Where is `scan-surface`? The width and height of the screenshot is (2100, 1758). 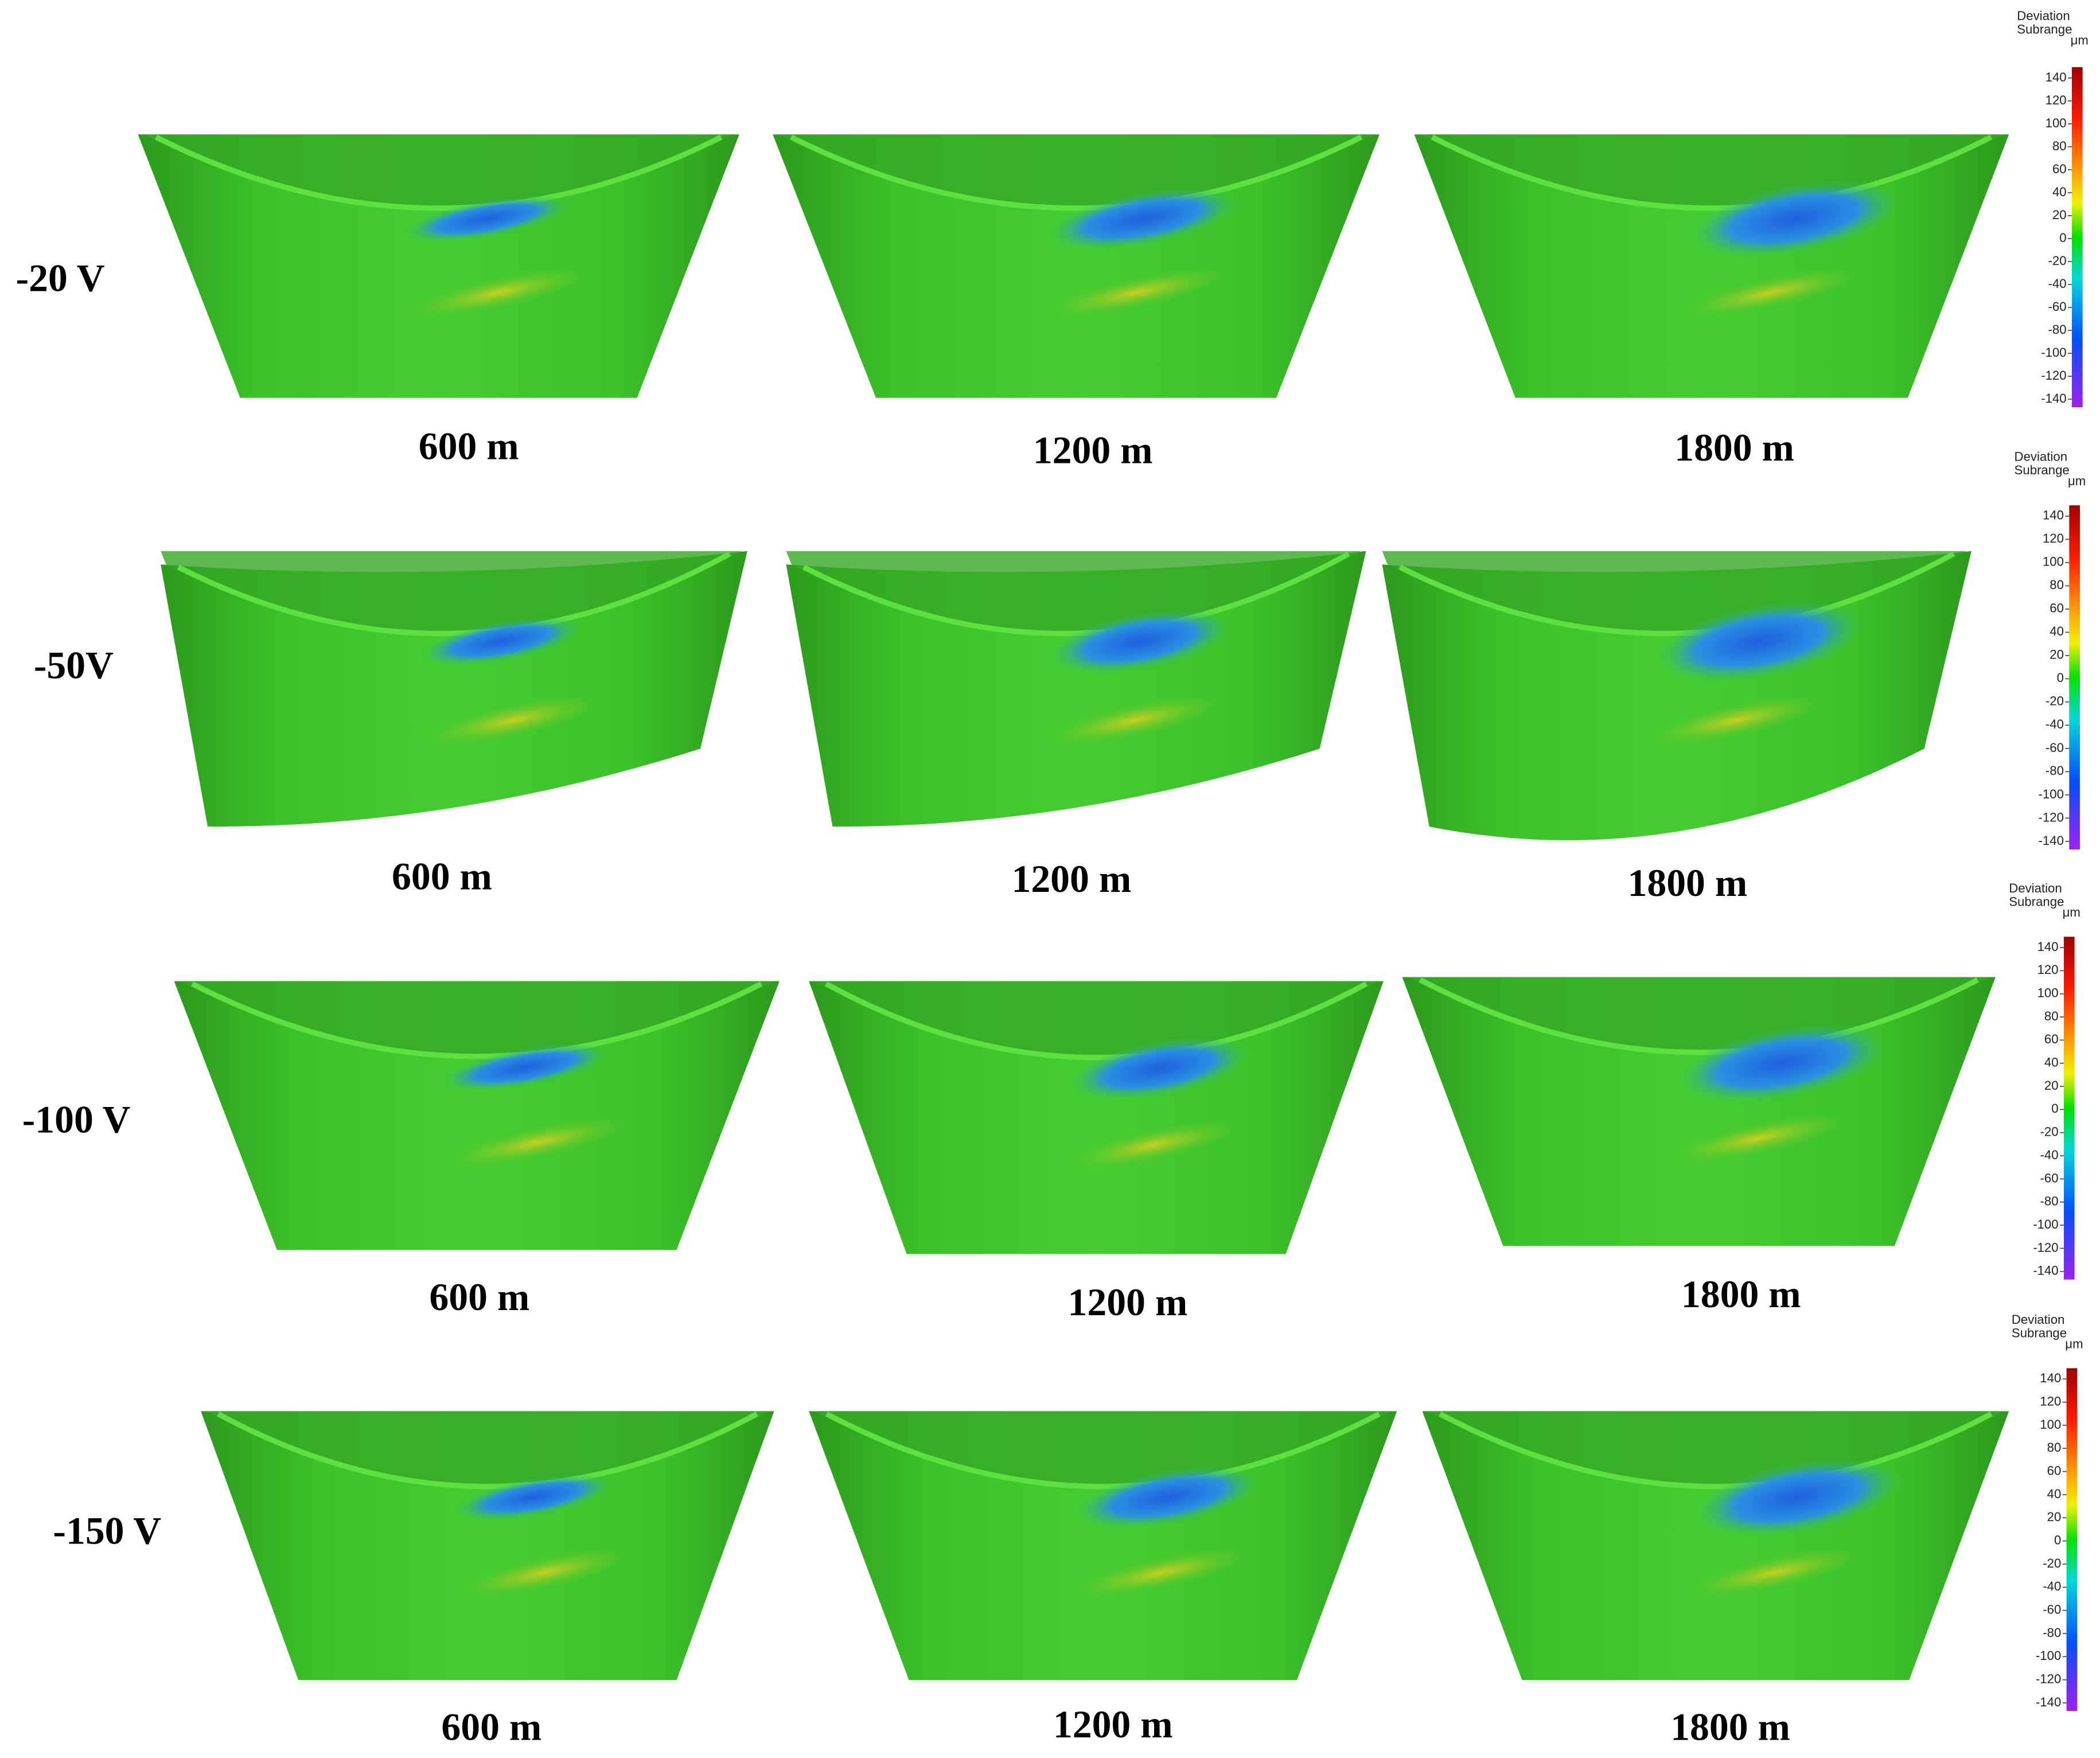
scan-surface is located at coordinates (477, 1115).